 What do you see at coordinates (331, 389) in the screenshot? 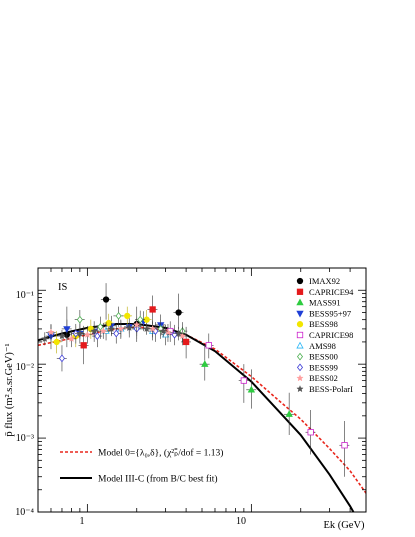
I see `legend-label-bess-polari: BESS-PolarI` at bounding box center [331, 389].